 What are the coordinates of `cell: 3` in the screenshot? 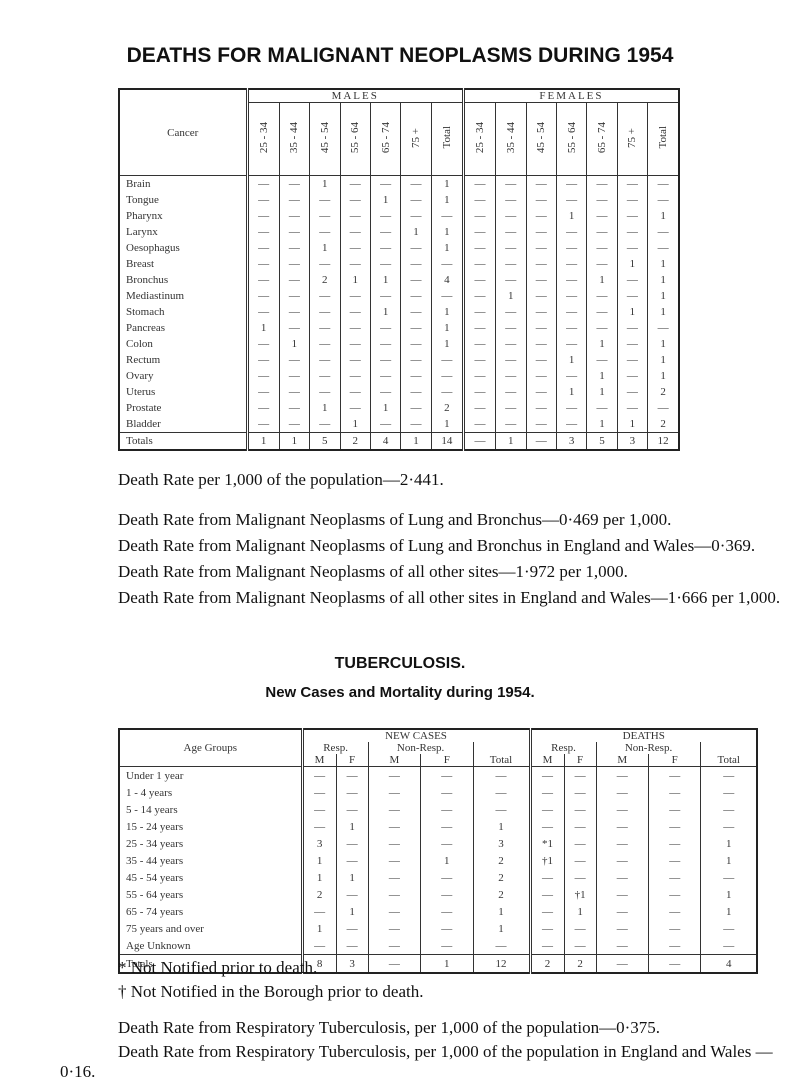 It's located at (352, 963).